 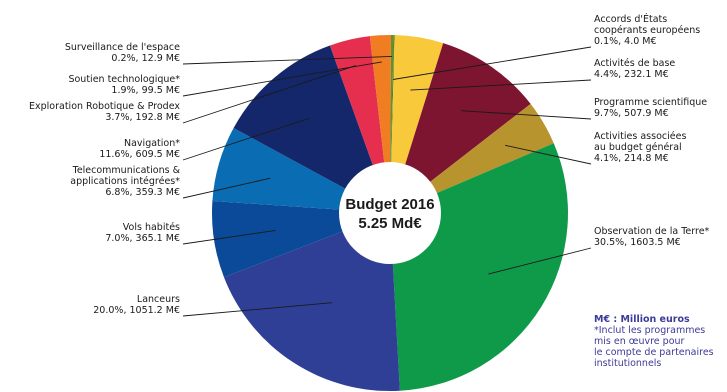 I want to click on slice-name-label: Navigation*, so click(x=152, y=143).